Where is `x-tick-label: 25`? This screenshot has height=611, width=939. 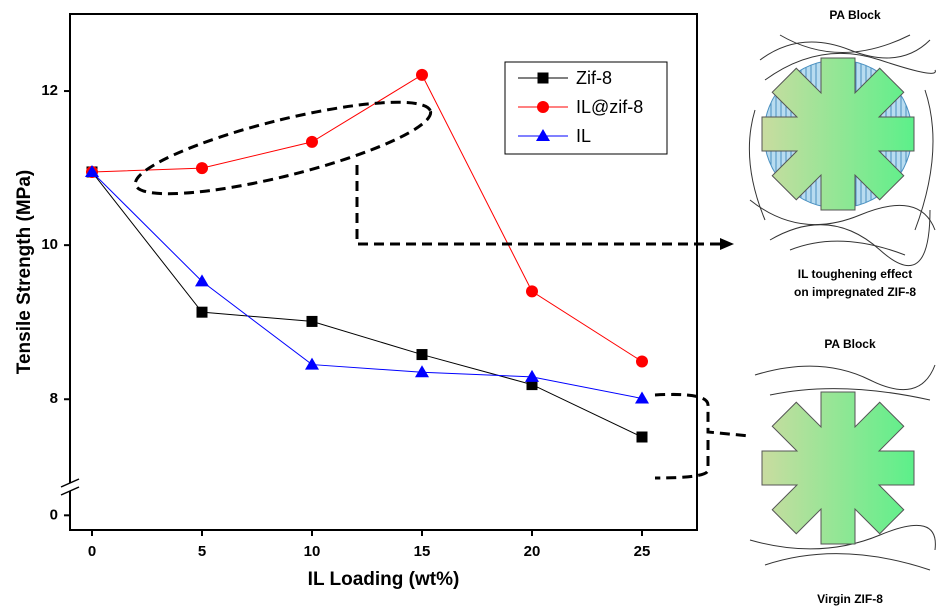
x-tick-label: 25 is located at coordinates (642, 551).